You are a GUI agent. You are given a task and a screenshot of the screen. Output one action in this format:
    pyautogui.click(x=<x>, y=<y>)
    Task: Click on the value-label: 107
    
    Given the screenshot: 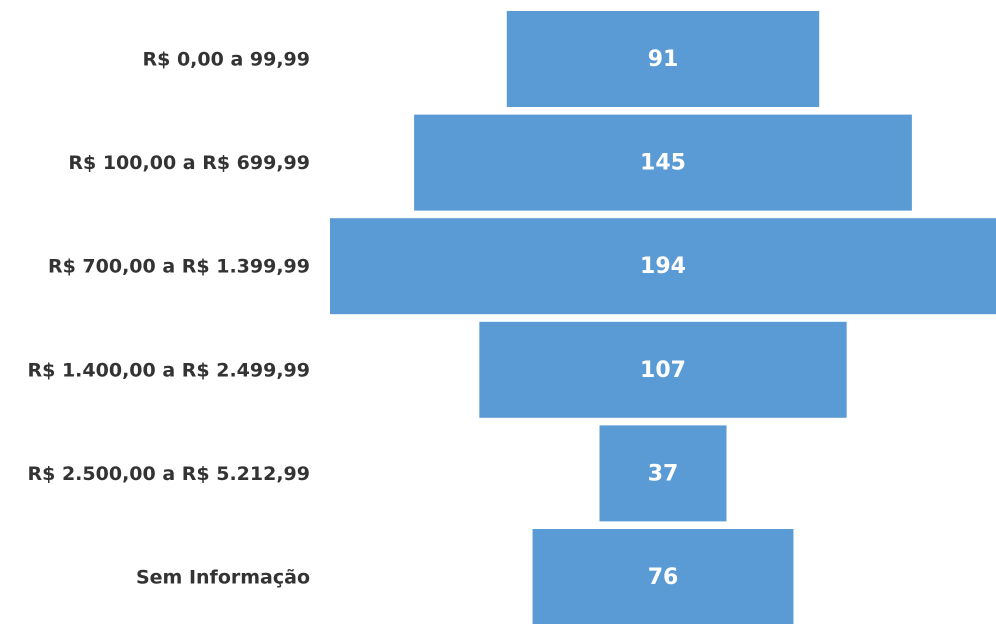 What is the action you would take?
    pyautogui.click(x=663, y=370)
    